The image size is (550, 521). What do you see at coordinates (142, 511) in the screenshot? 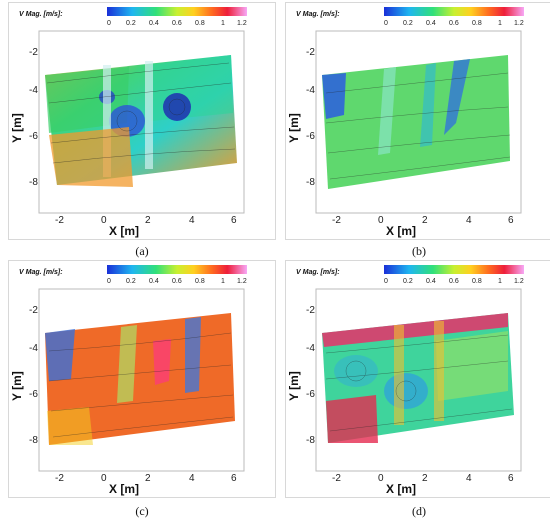
I see `caption-c: (c)` at bounding box center [142, 511].